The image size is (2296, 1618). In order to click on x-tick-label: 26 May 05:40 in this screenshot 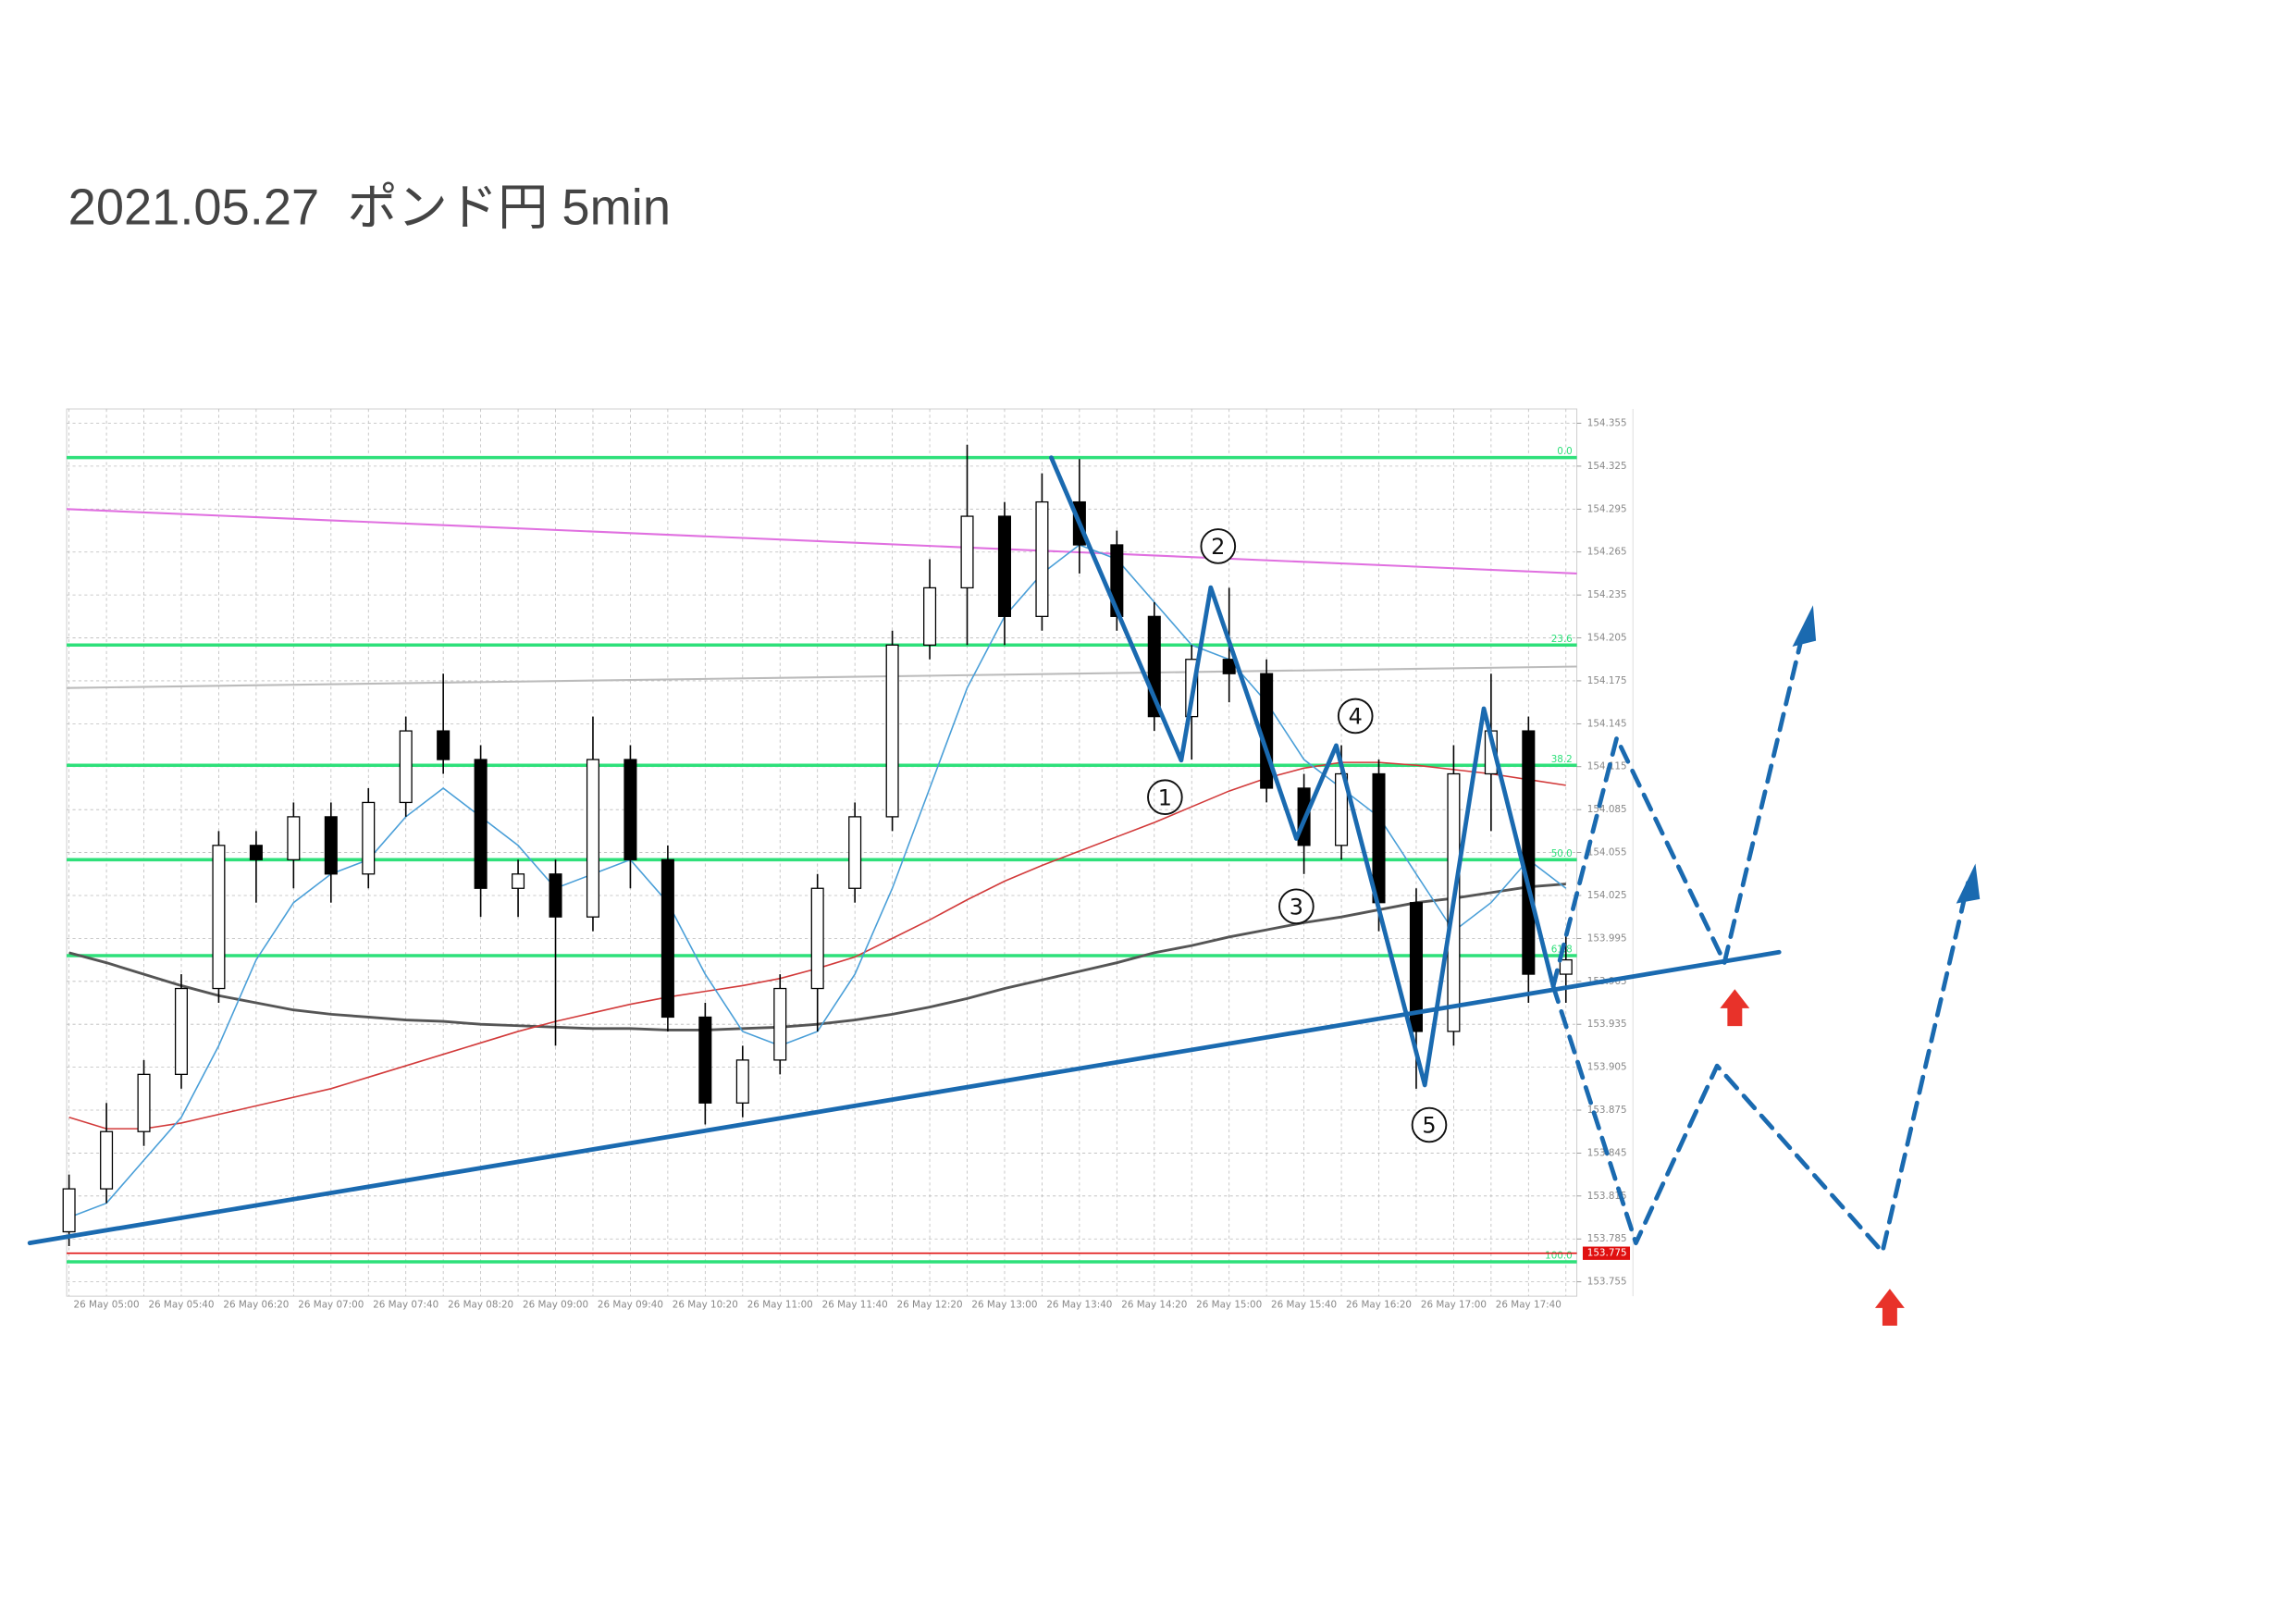, I will do `click(181, 1305)`.